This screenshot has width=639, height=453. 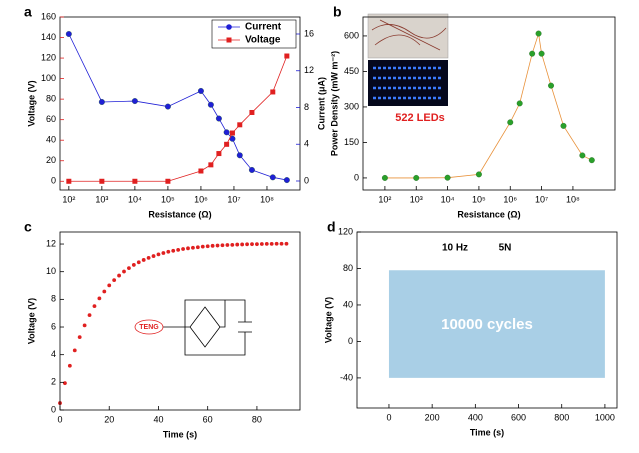 What do you see at coordinates (68, 199) in the screenshot?
I see `x-tick-label: 10²` at bounding box center [68, 199].